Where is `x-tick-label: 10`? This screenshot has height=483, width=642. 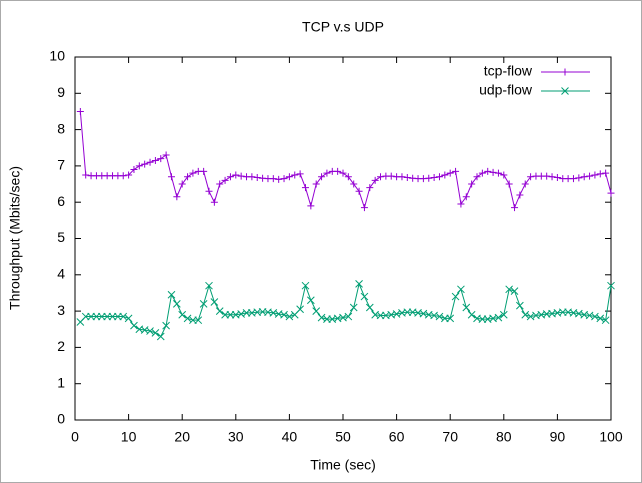
x-tick-label: 10 is located at coordinates (129, 437).